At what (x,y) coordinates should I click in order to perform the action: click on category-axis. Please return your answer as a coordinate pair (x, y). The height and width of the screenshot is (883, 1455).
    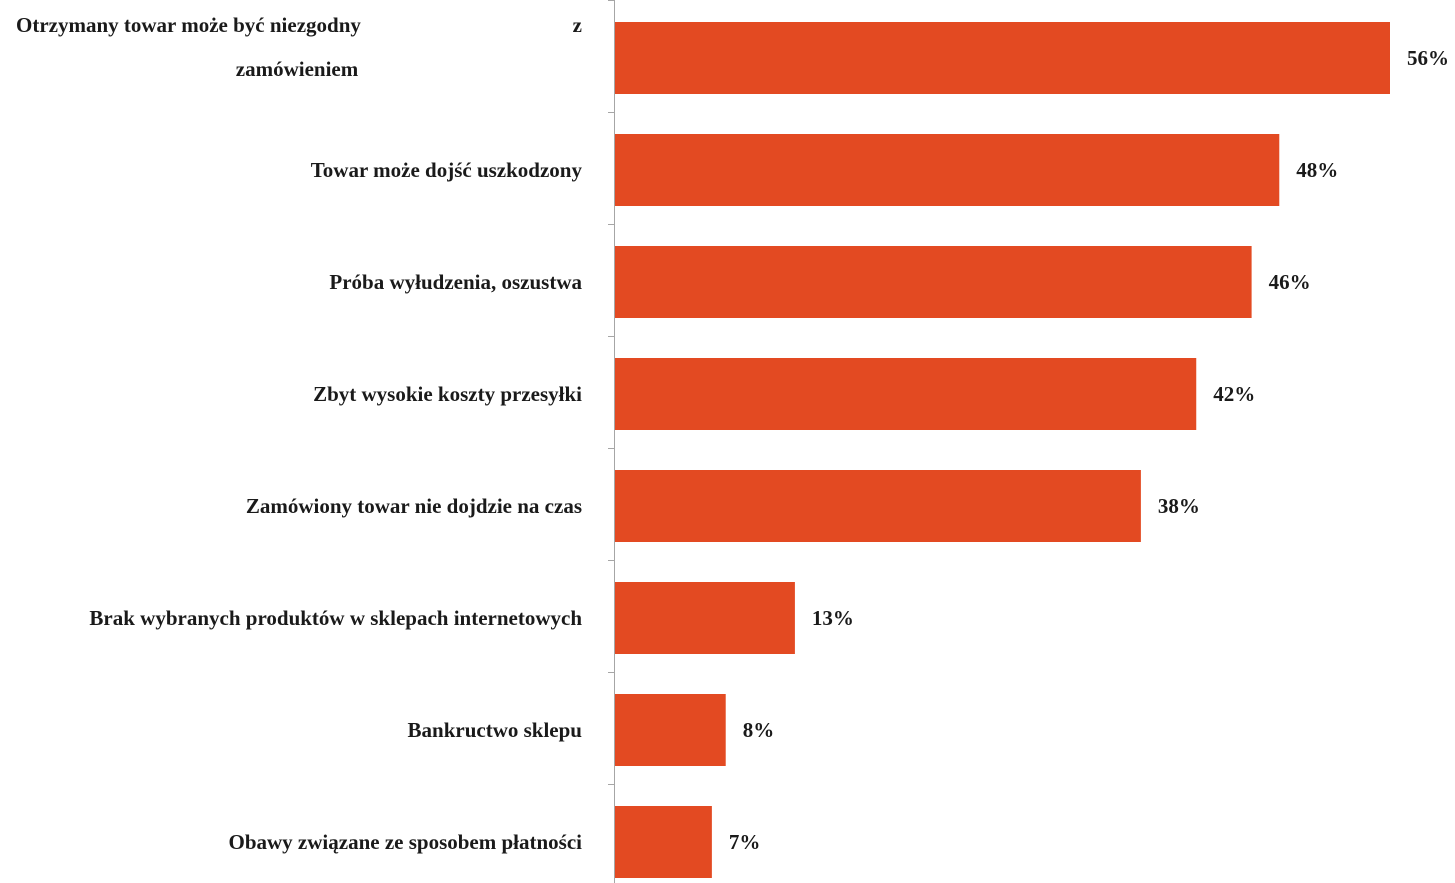
    Looking at the image, I should click on (611, 441).